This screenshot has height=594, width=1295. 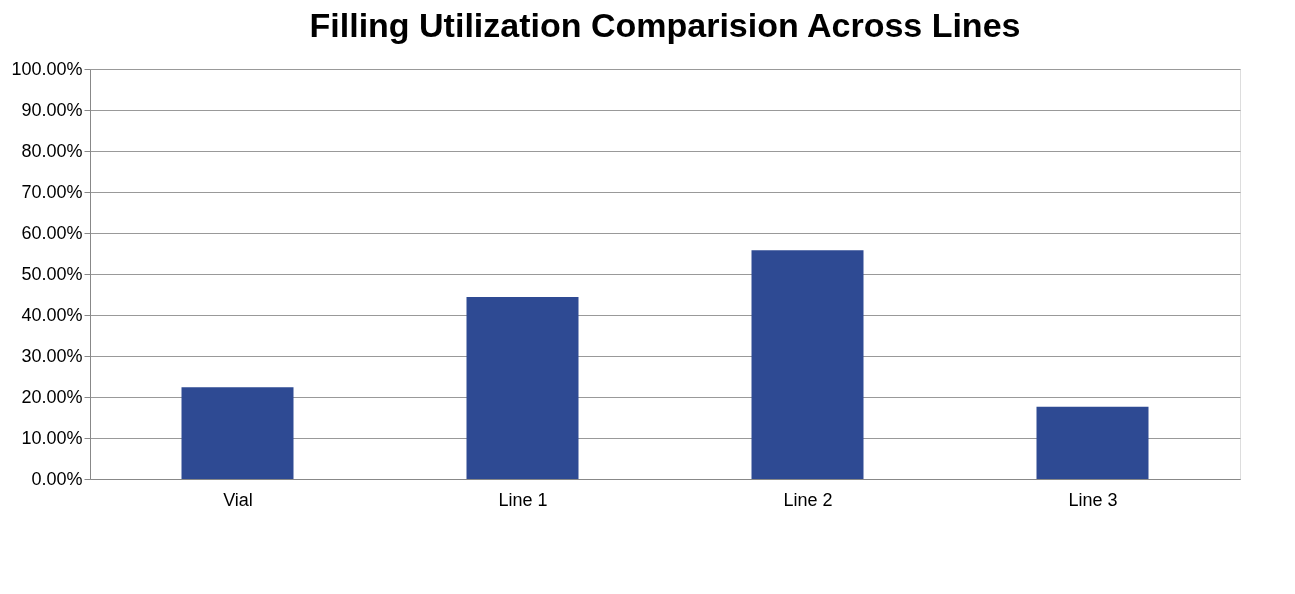 What do you see at coordinates (52, 232) in the screenshot?
I see `y-tick-label: 60.00%` at bounding box center [52, 232].